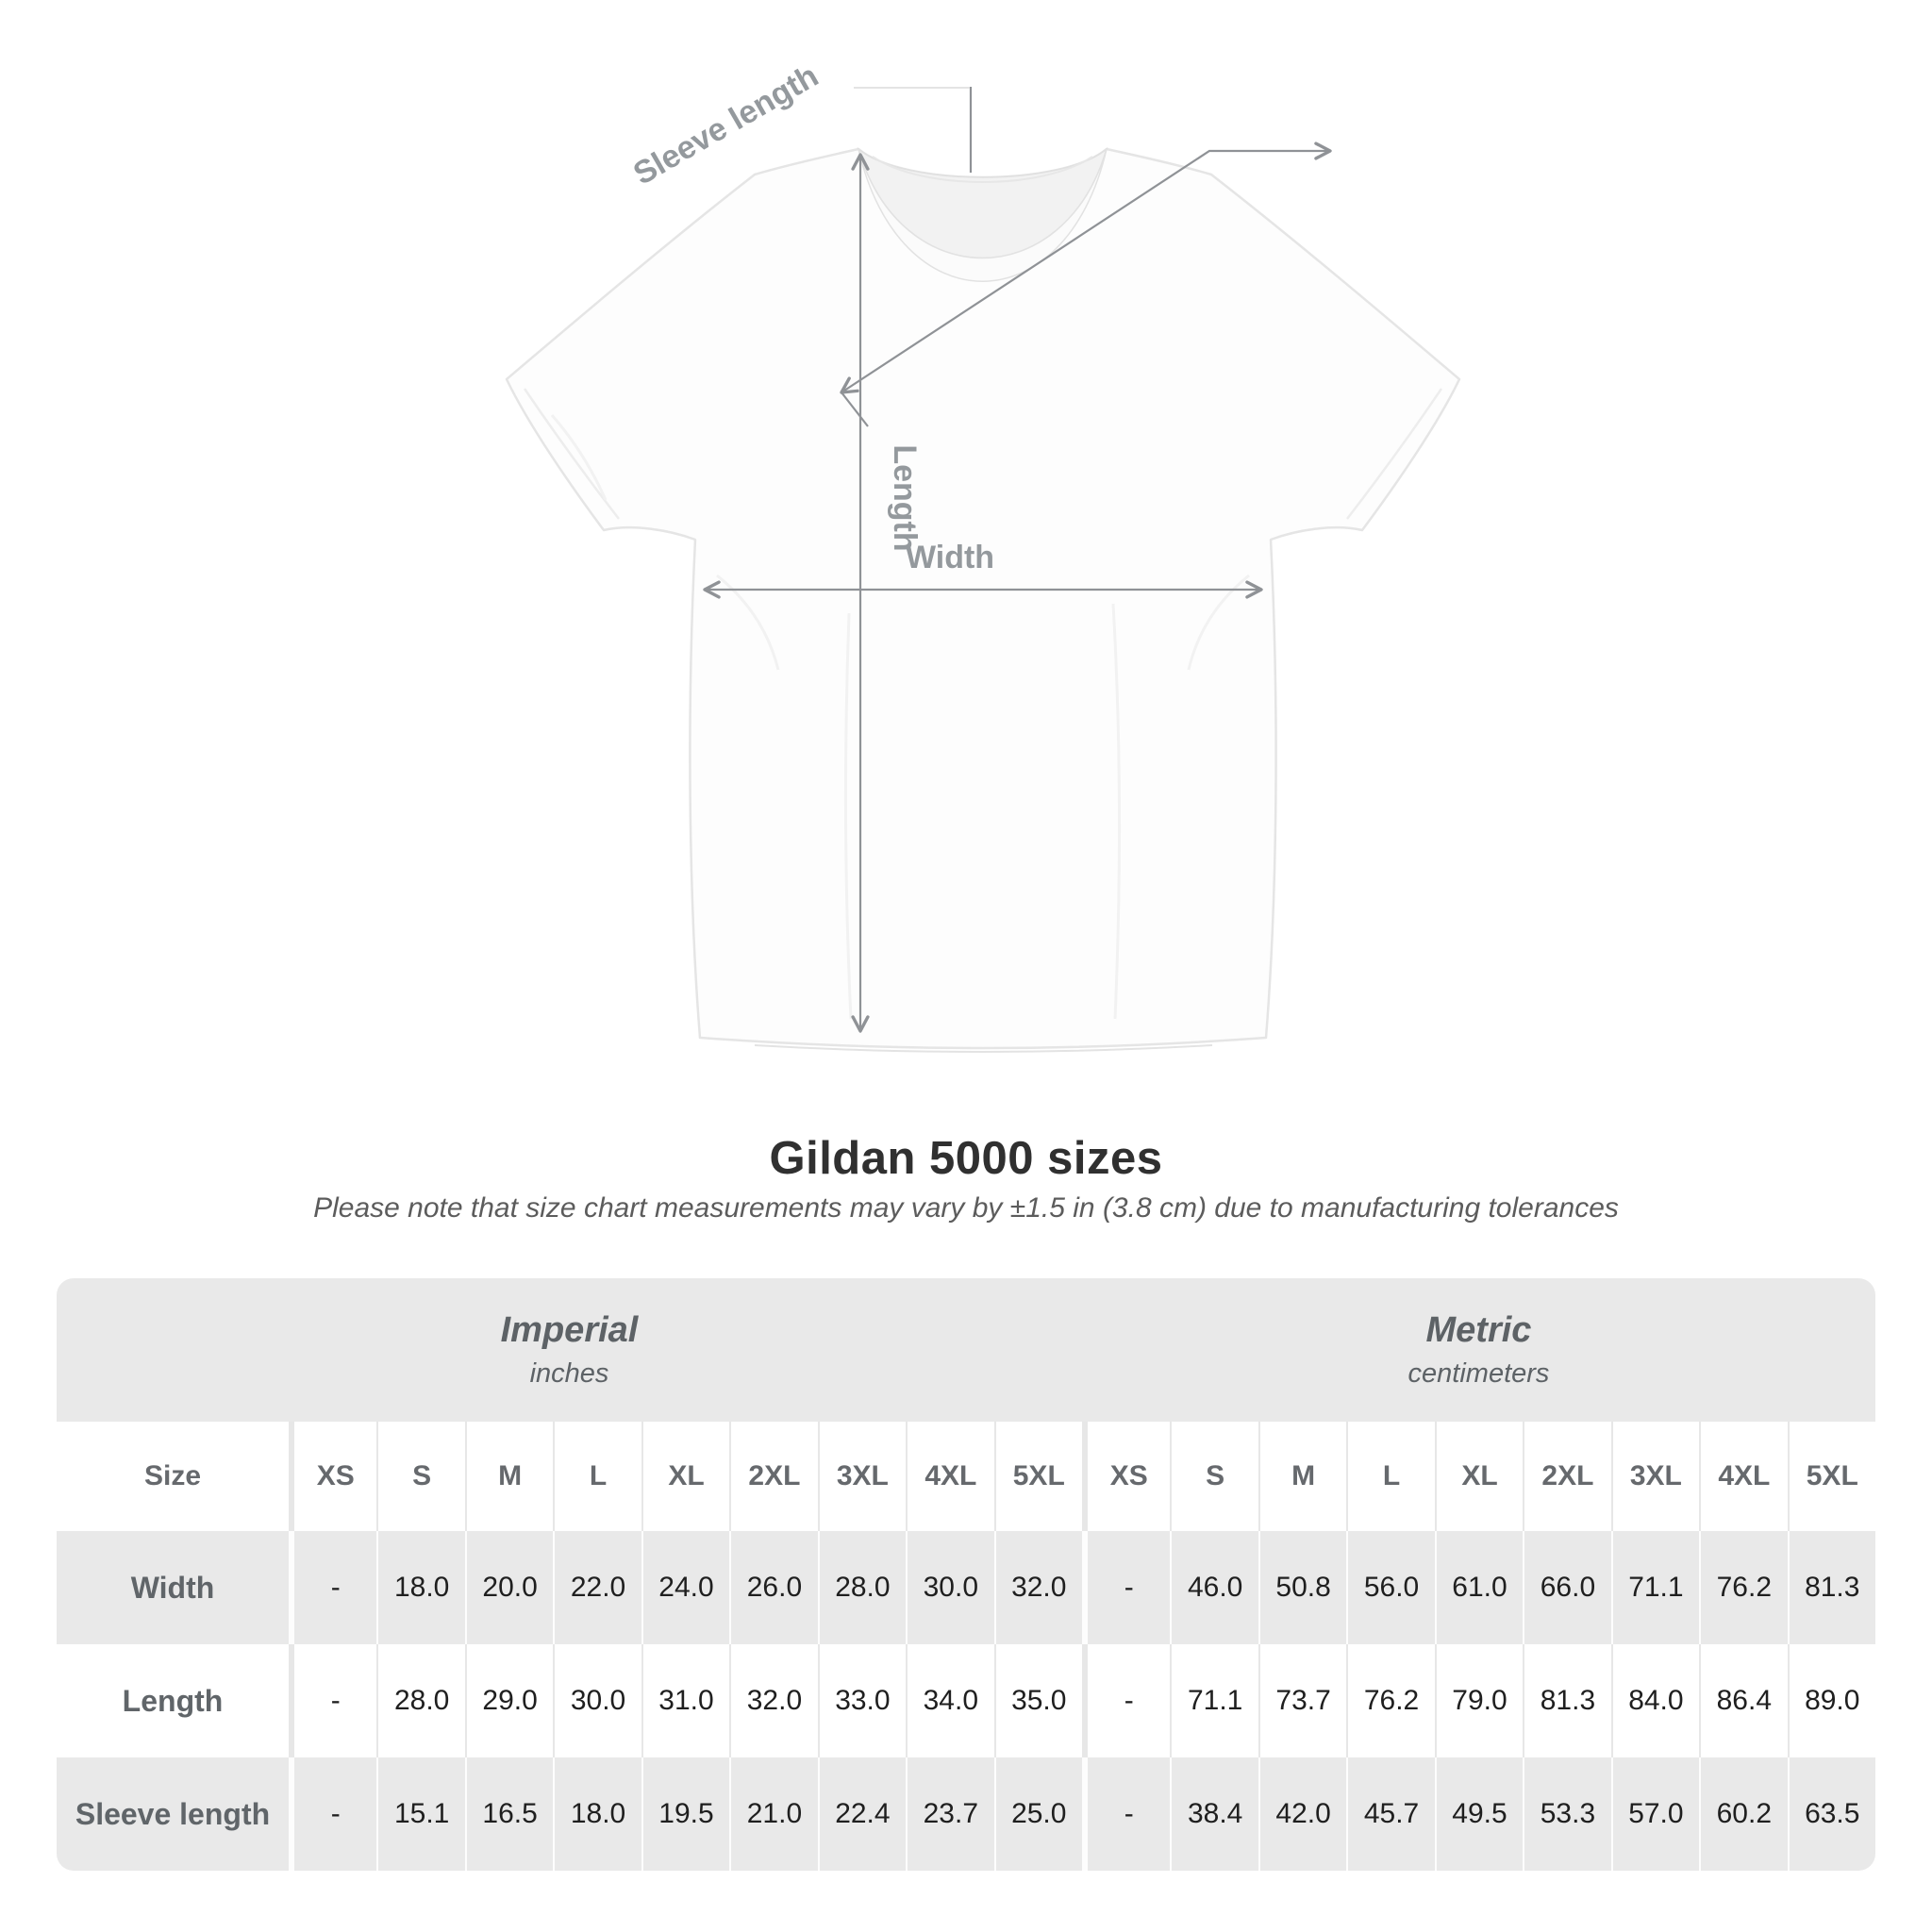  Describe the element at coordinates (333, 1476) in the screenshot. I see `size-header-imperial-xs: XS` at that location.